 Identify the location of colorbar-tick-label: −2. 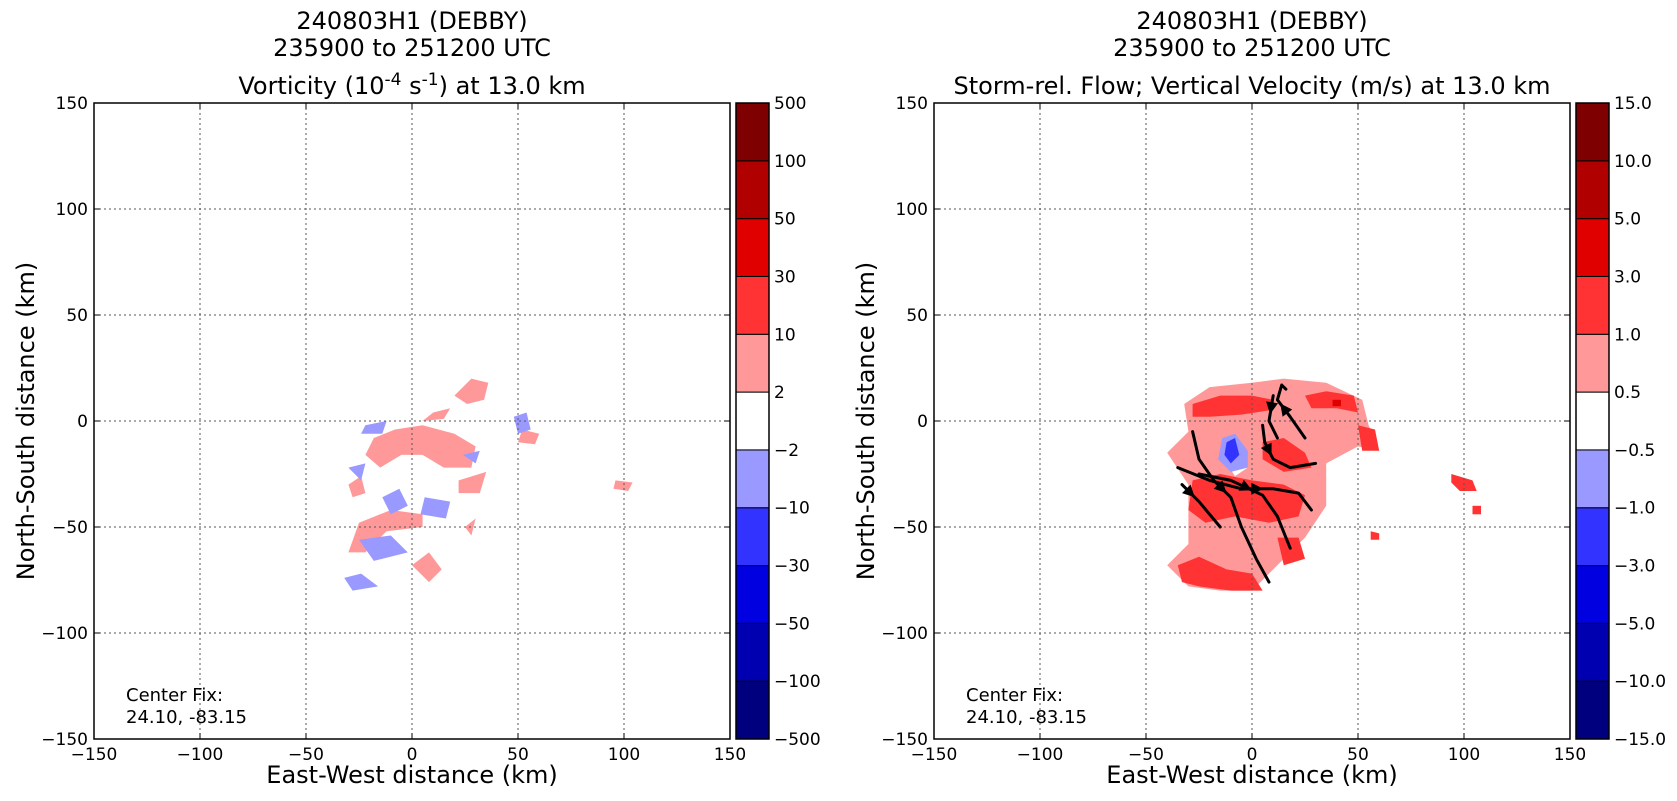
(786, 451).